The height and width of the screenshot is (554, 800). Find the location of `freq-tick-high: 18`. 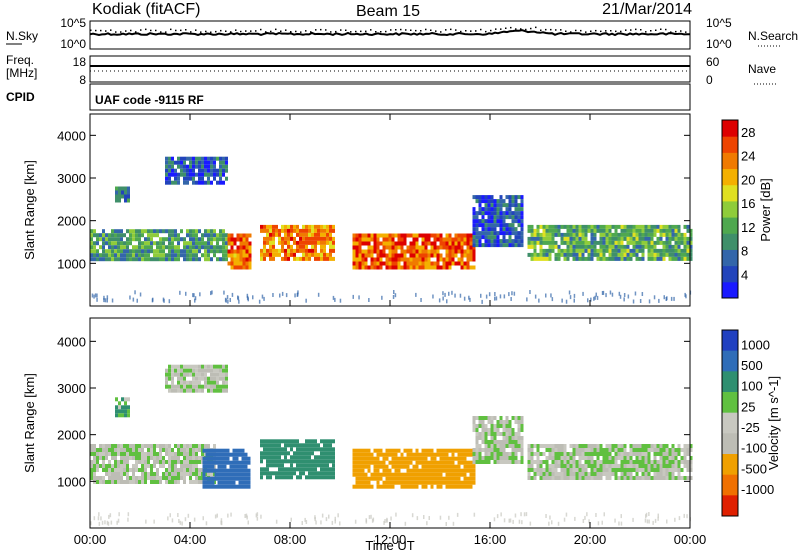

freq-tick-high: 18 is located at coordinates (80, 62).